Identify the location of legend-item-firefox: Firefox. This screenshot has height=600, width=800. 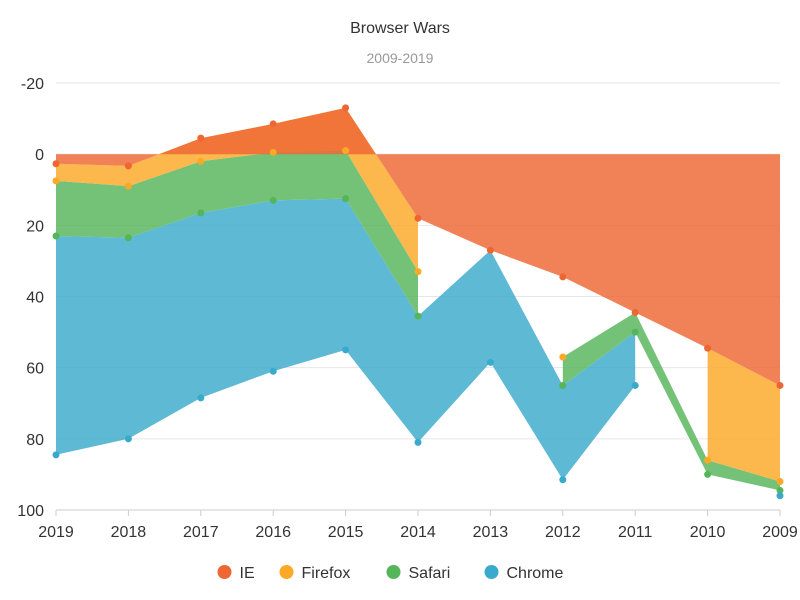
(315, 573).